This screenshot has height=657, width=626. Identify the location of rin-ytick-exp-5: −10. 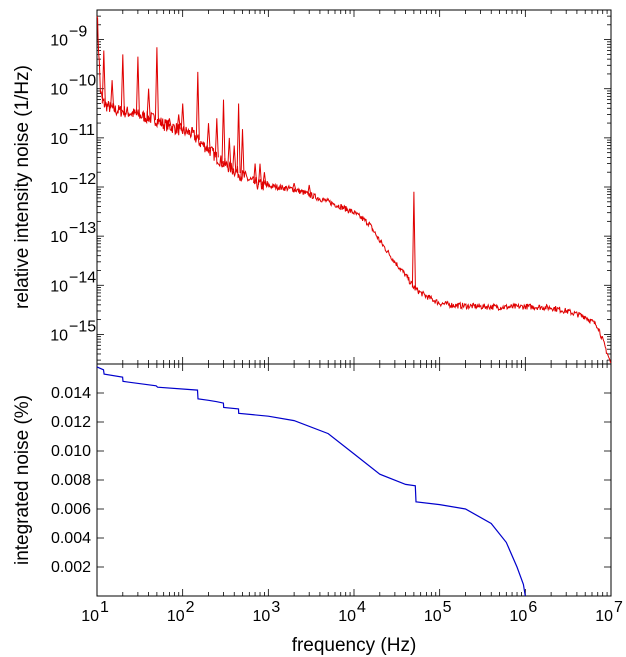
(82, 81).